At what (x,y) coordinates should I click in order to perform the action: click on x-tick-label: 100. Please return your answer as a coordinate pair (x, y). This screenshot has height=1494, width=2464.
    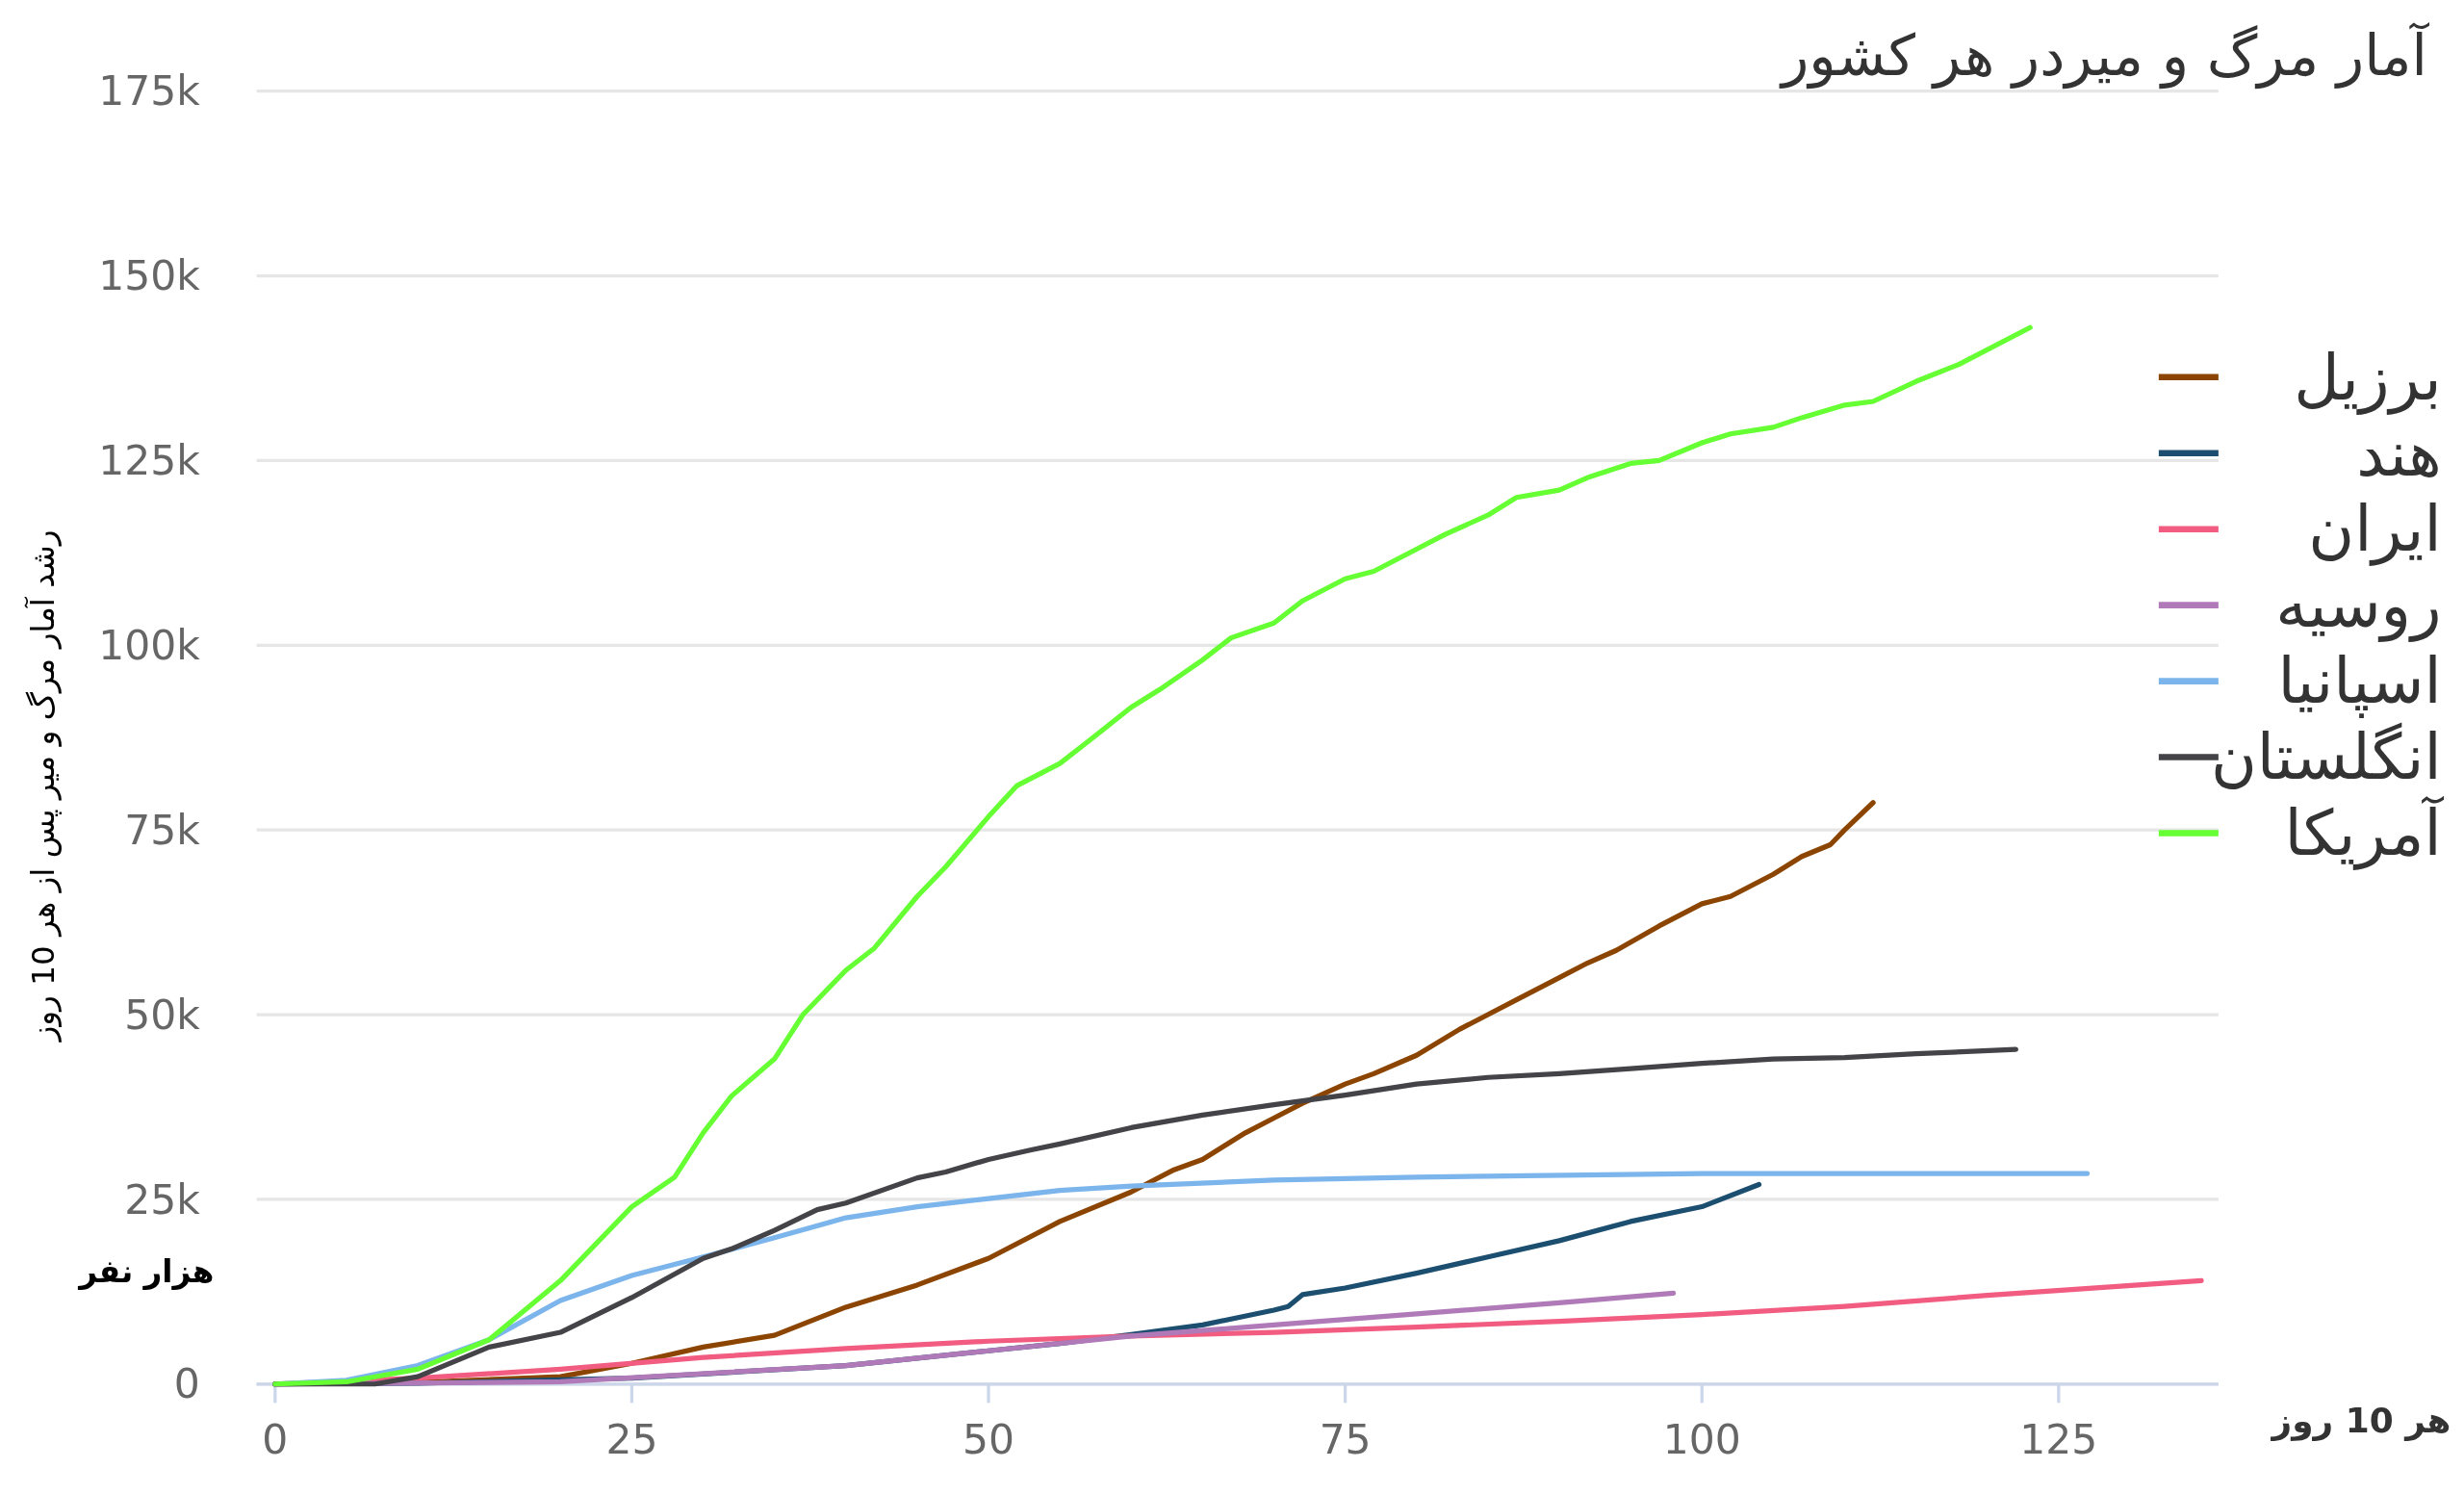
    Looking at the image, I should click on (1701, 1439).